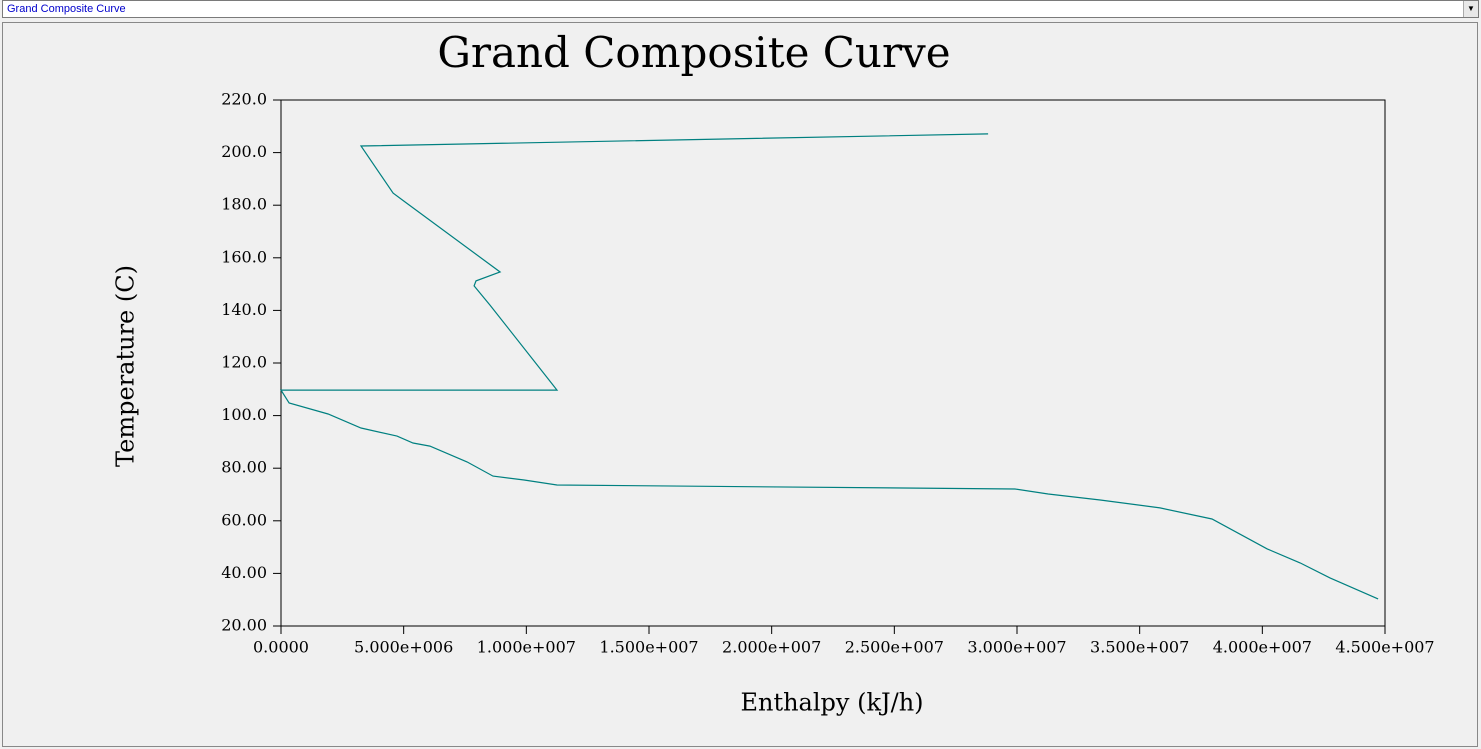 This screenshot has width=1481, height=749. Describe the element at coordinates (1470, 9) in the screenshot. I see `dropdown-arrow: ▼` at that location.